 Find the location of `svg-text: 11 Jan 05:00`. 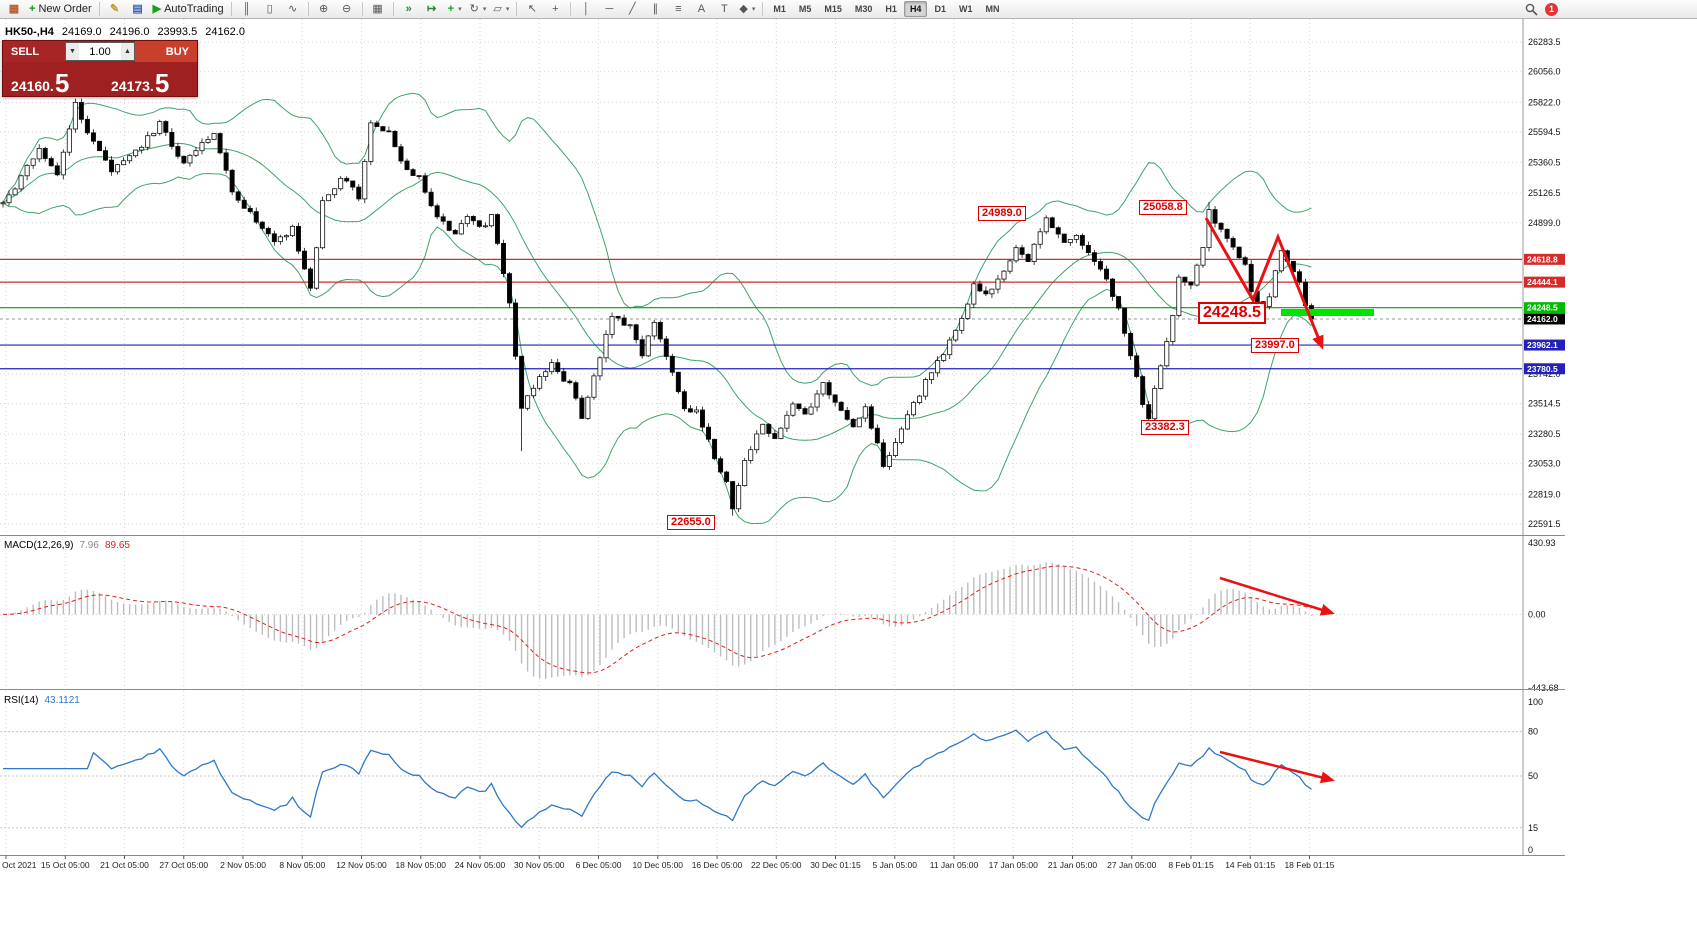

svg-text: 11 Jan 05:00 is located at coordinates (954, 865).